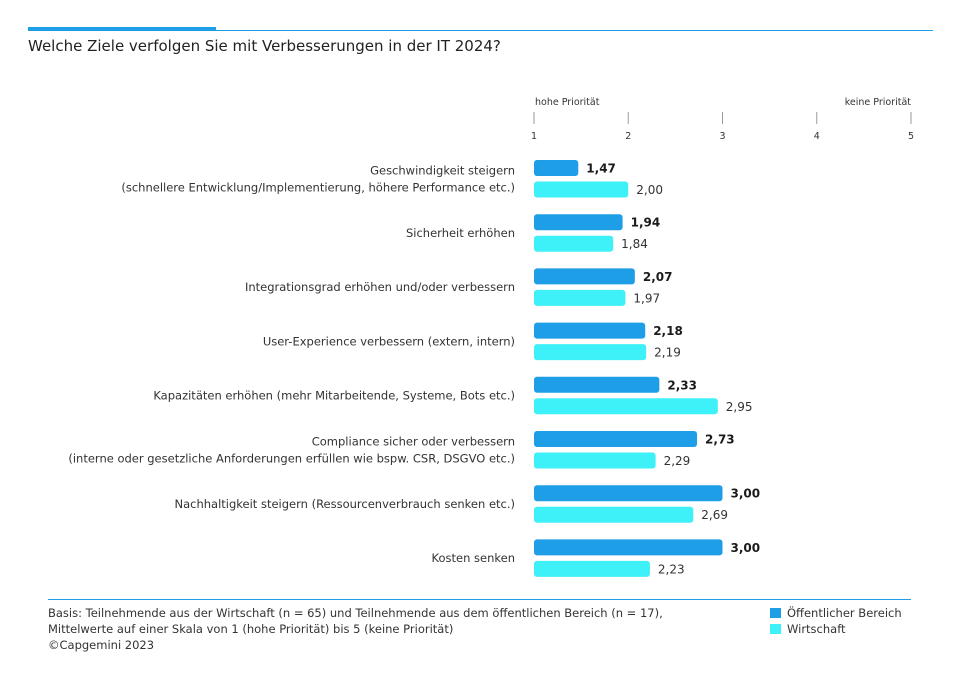 Image resolution: width=960 pixels, height=699 pixels. Describe the element at coordinates (844, 613) in the screenshot. I see `legend-label-public: Öffentlicher Bereich` at that location.